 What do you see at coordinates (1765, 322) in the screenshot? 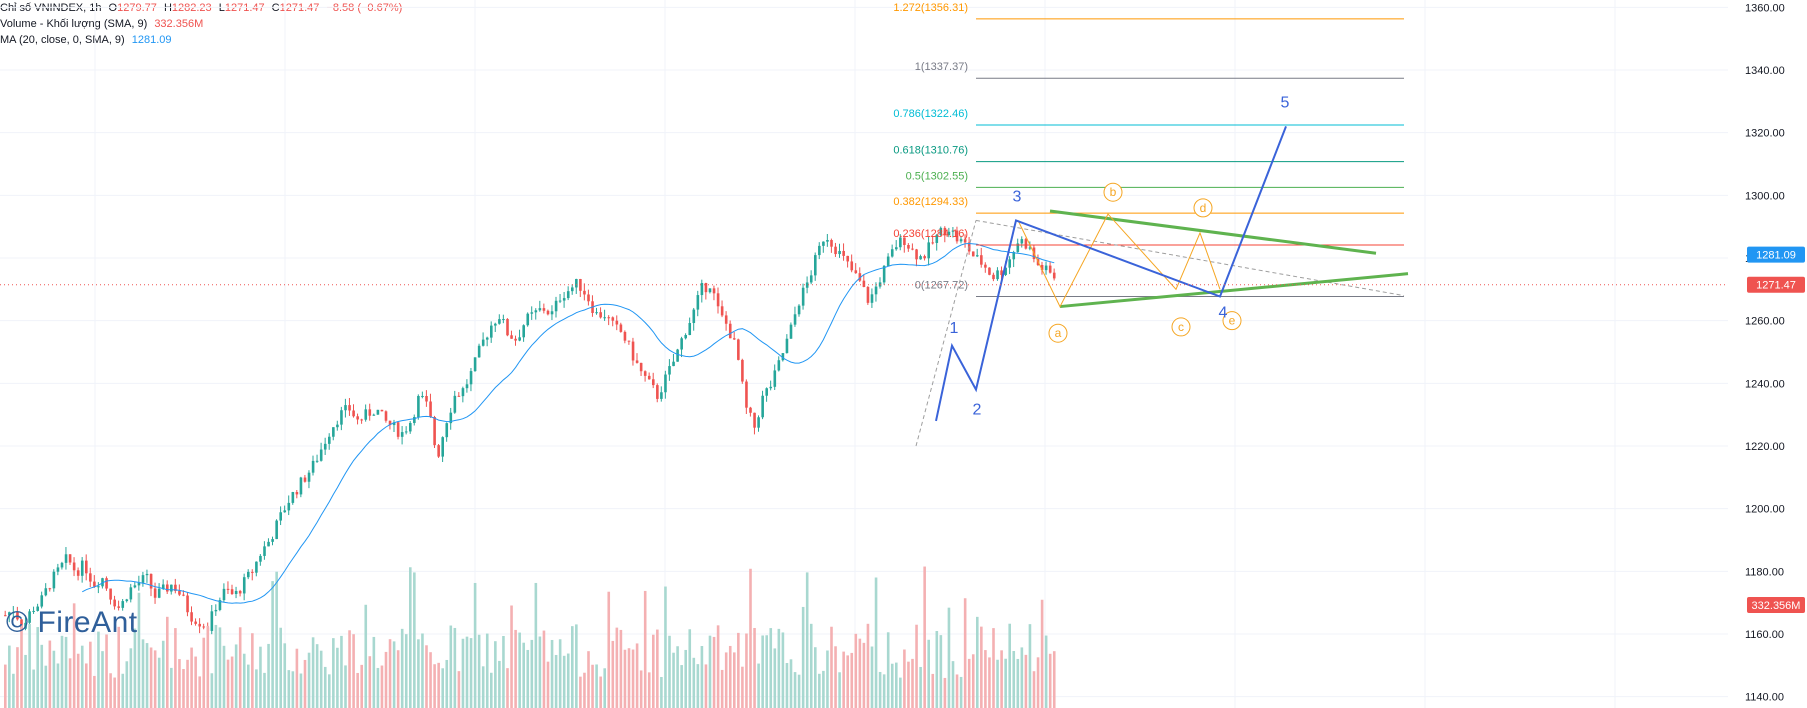
I see `y-tick-label: 1260.00` at bounding box center [1765, 322].